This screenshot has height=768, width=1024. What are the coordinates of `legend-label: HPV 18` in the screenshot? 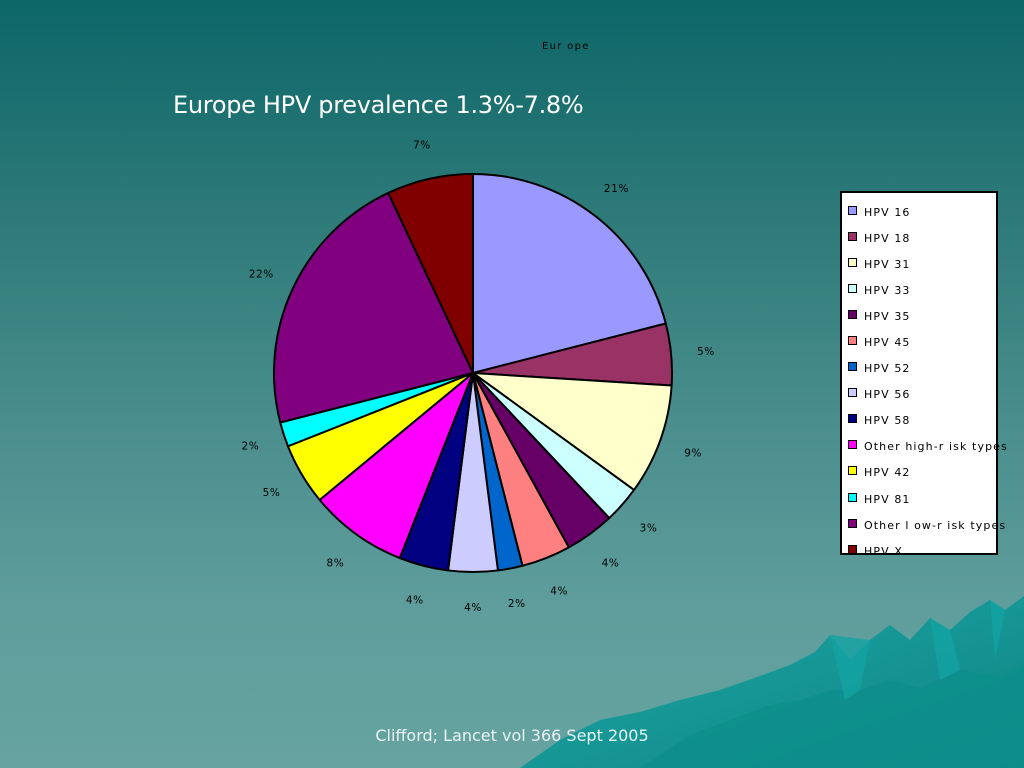 It's located at (887, 238).